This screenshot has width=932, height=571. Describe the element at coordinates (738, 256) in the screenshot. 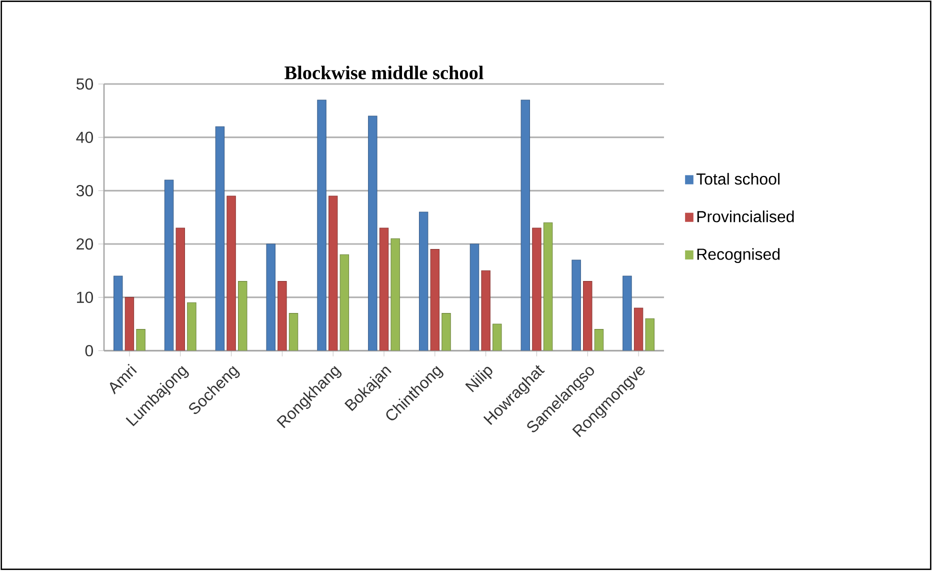

I see `legend-label: Recognised` at that location.